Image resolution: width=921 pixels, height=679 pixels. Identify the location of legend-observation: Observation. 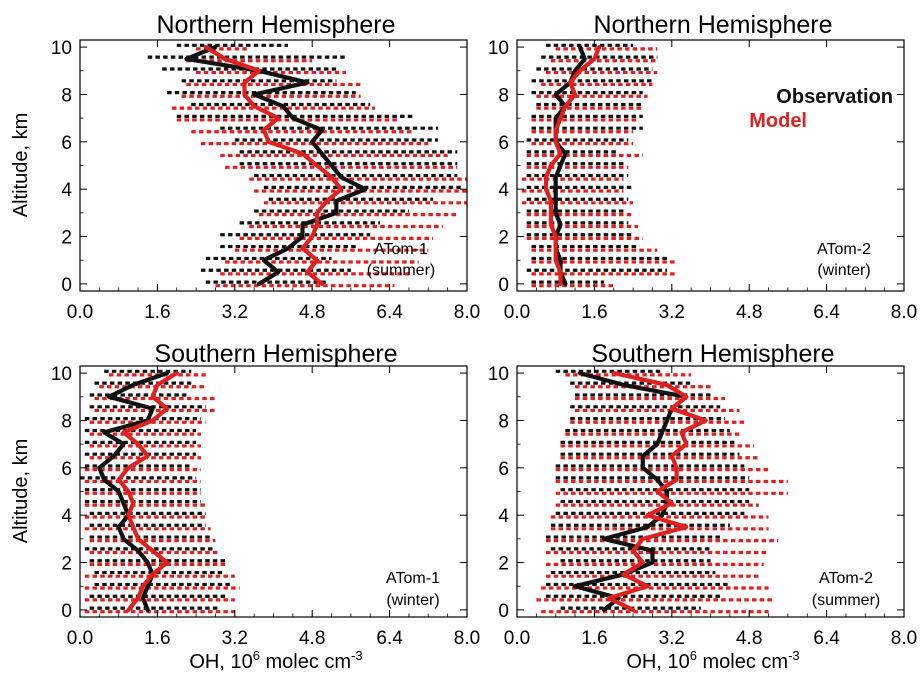
(834, 97).